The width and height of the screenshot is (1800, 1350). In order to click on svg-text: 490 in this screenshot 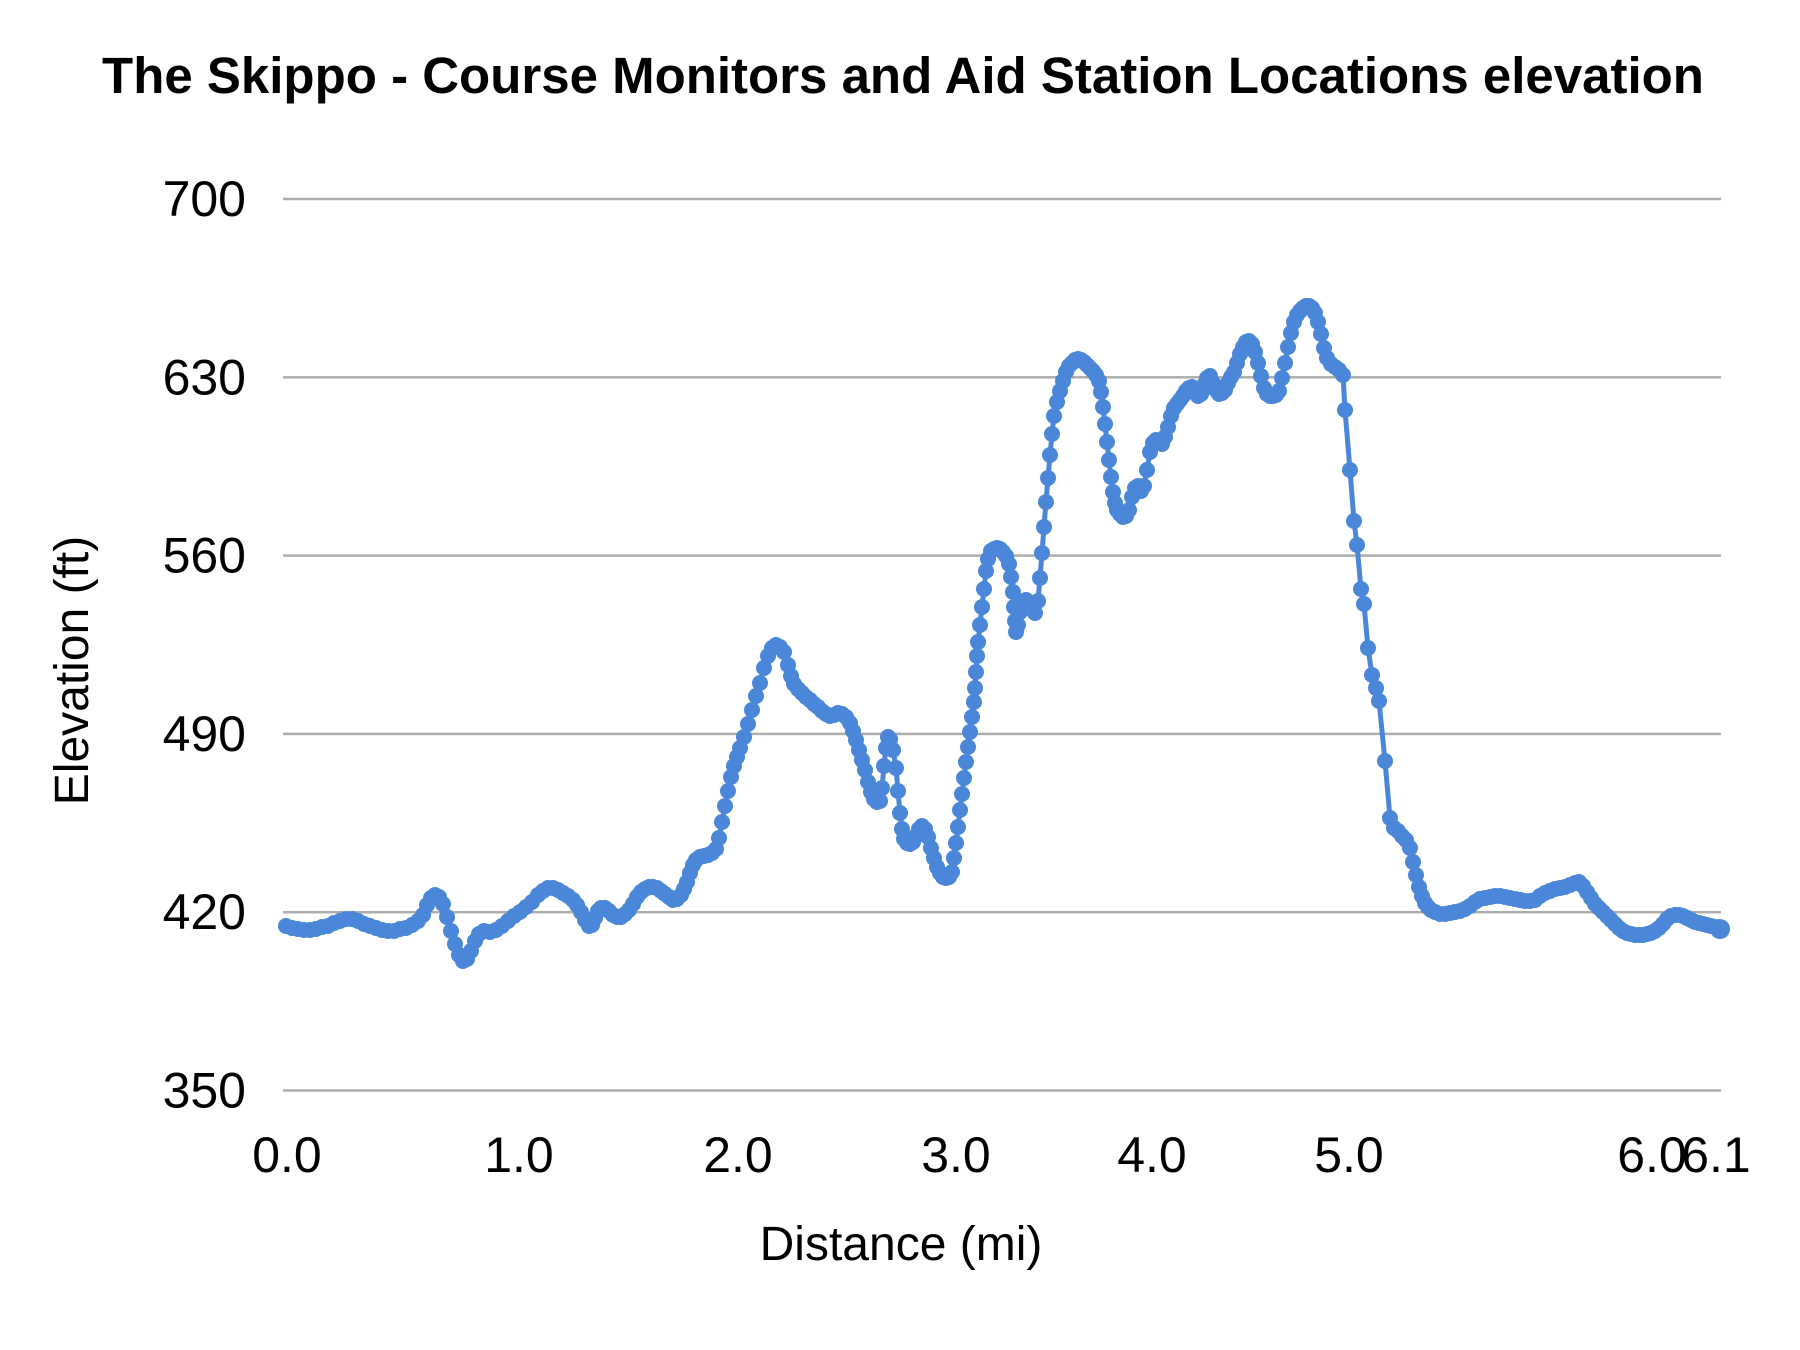, I will do `click(204, 734)`.